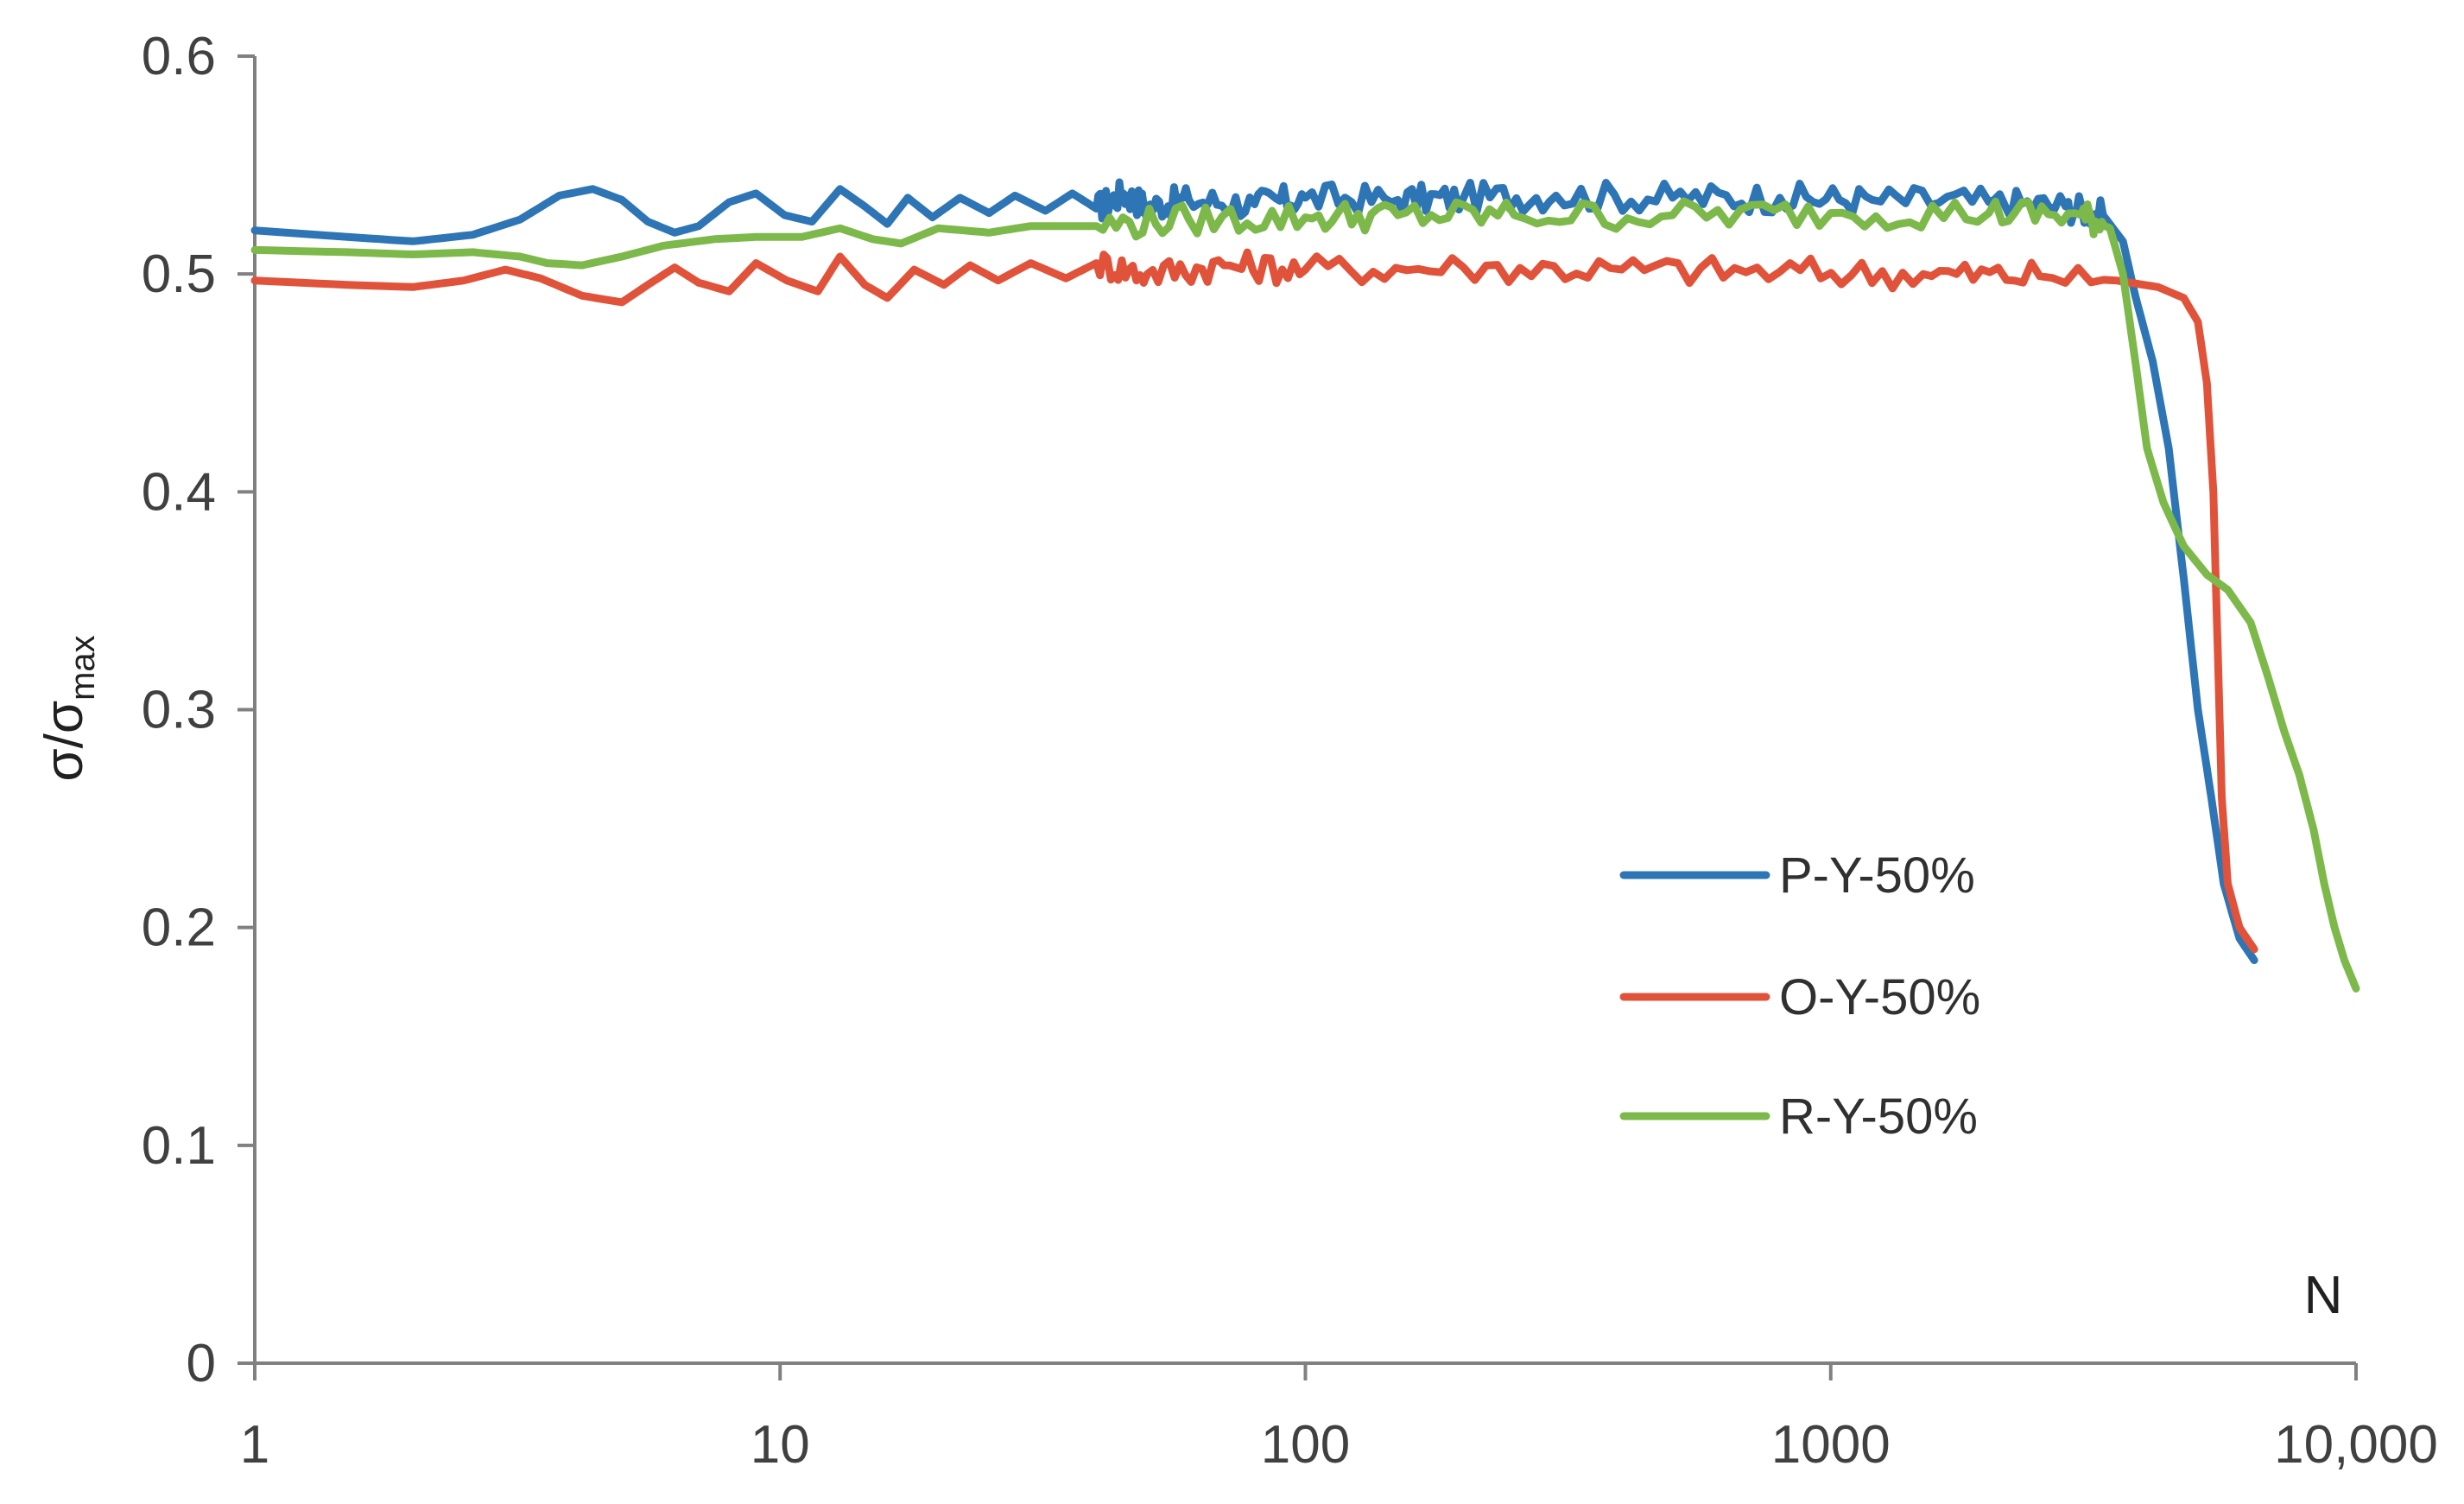  Describe the element at coordinates (64, 741) in the screenshot. I see `y-axis-title-main: σ/σ` at that location.